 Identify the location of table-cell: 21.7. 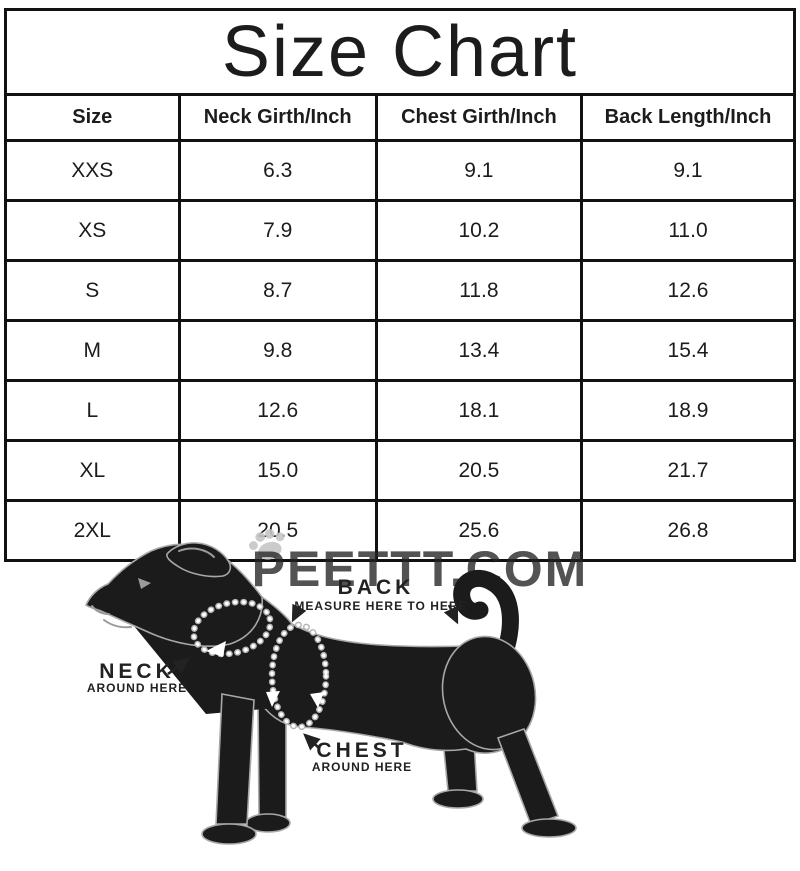
(688, 470).